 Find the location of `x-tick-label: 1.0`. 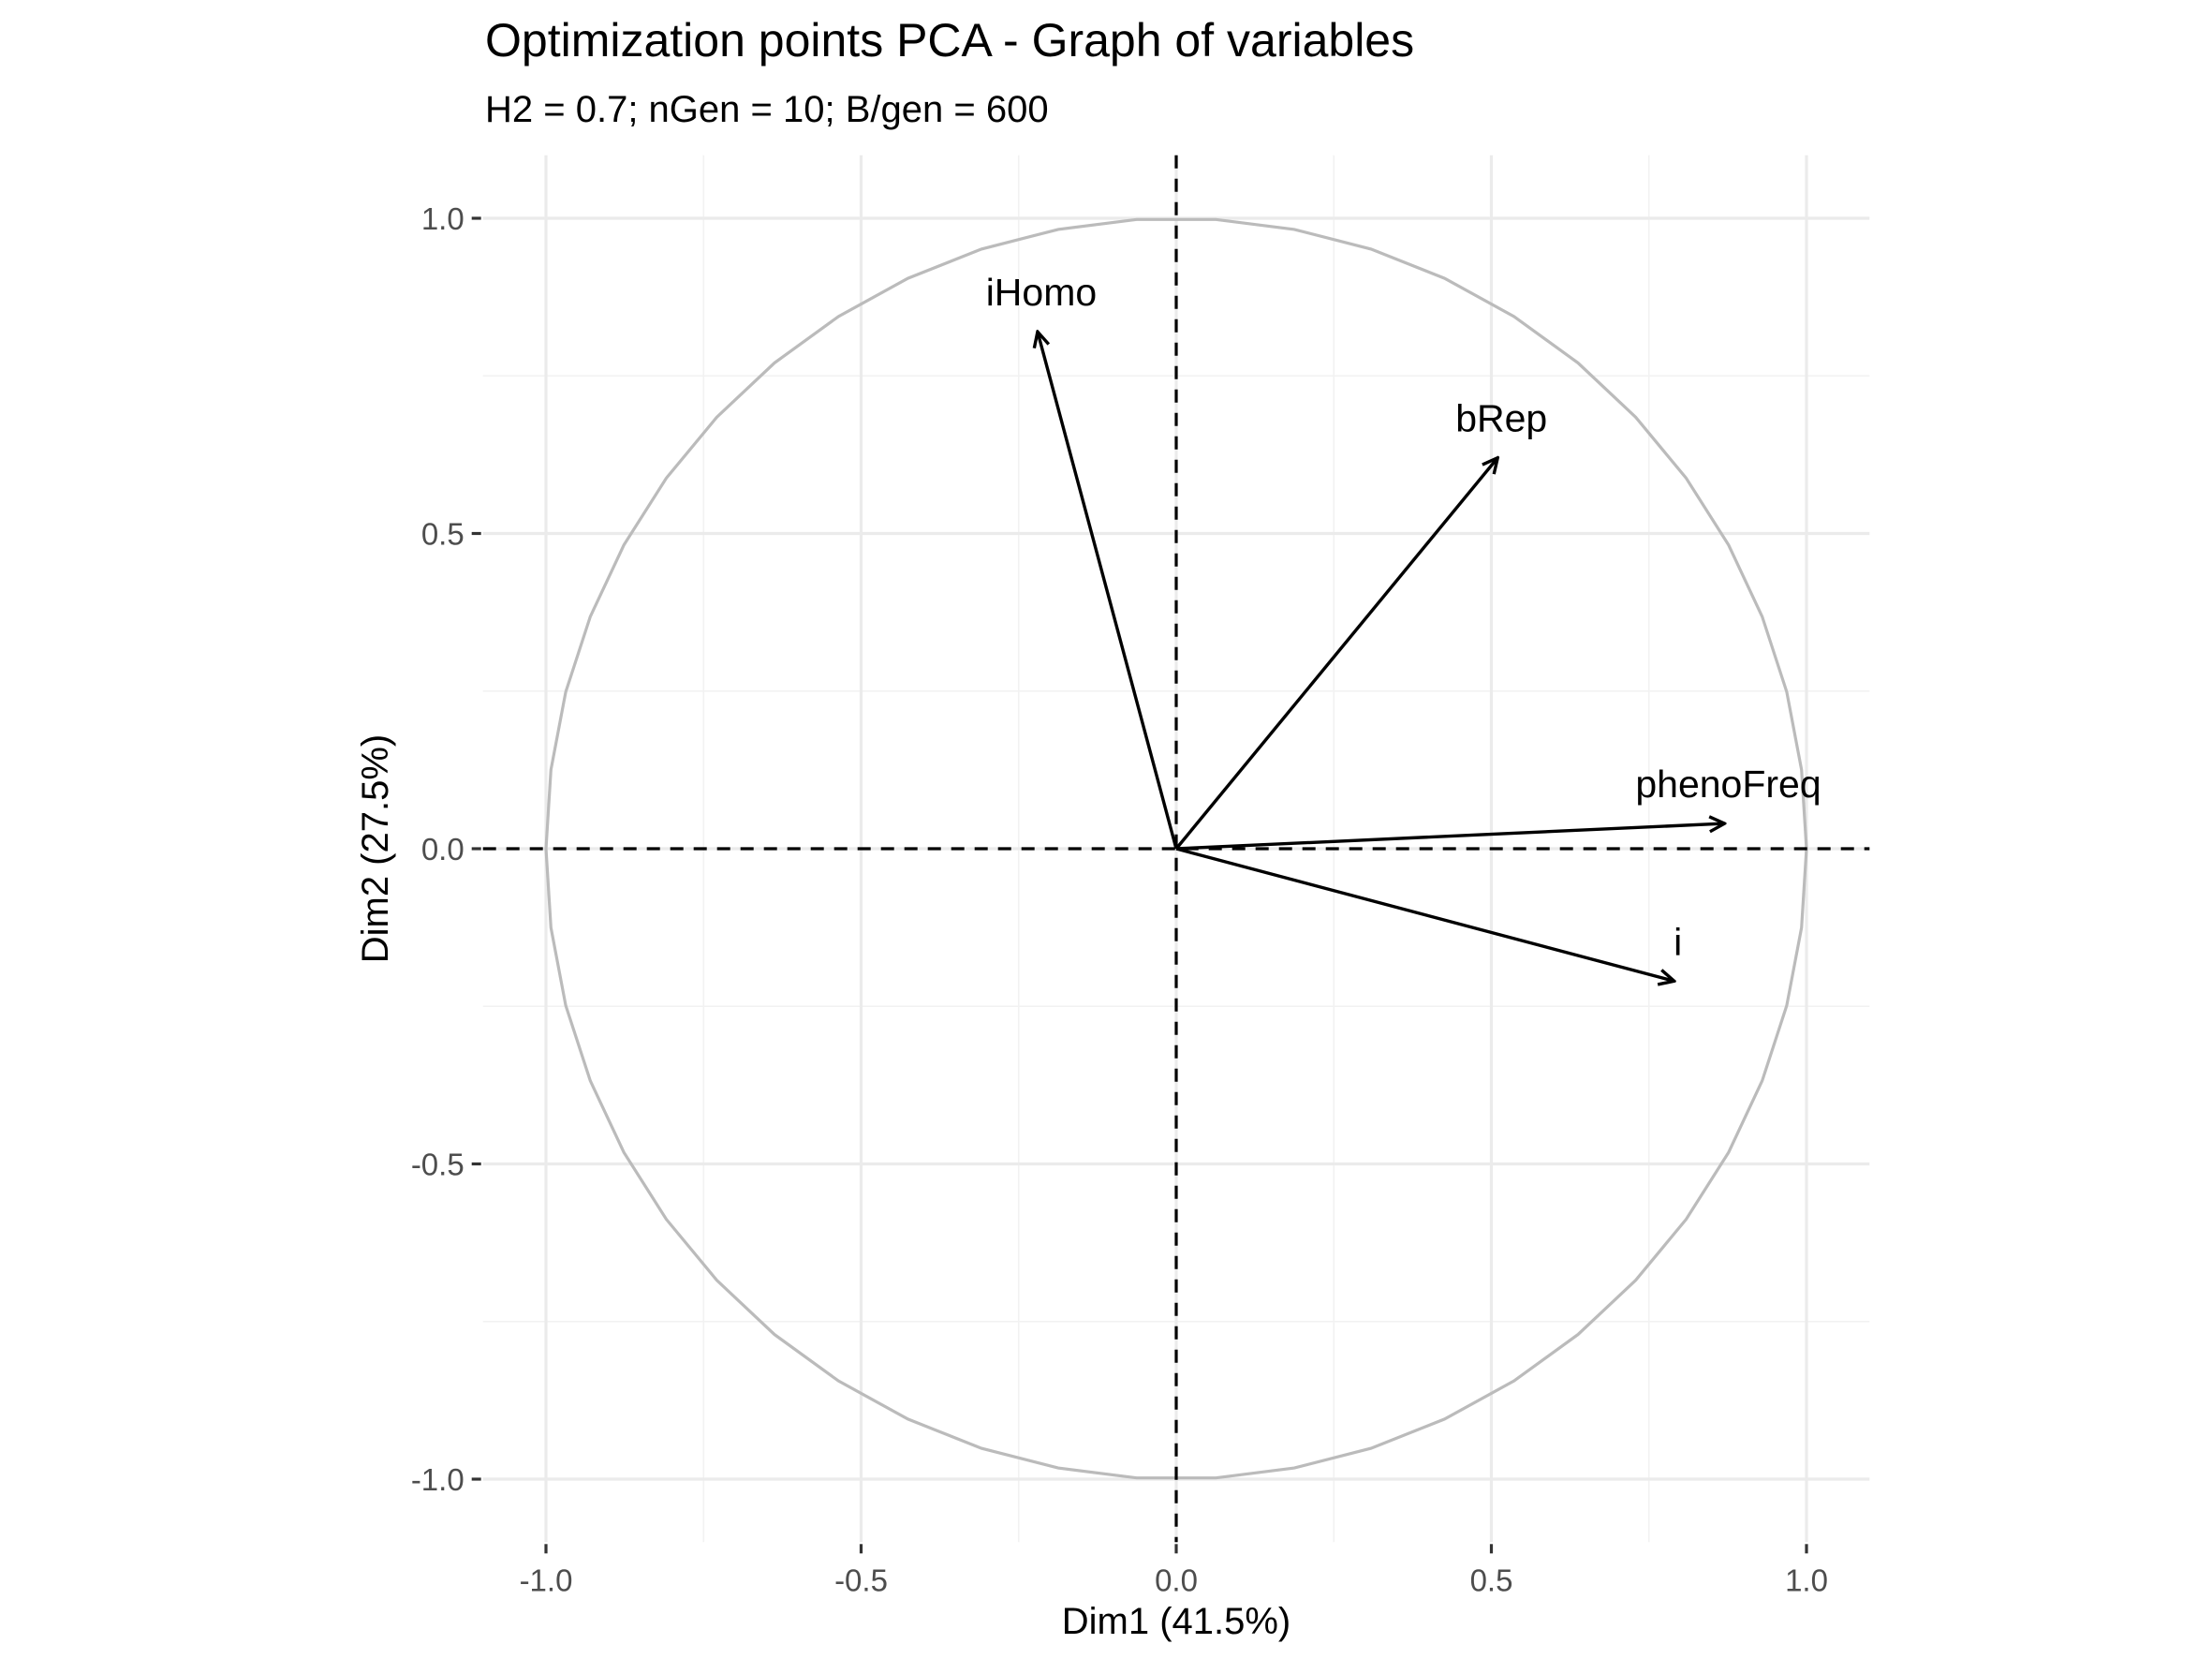

x-tick-label: 1.0 is located at coordinates (1807, 1580).